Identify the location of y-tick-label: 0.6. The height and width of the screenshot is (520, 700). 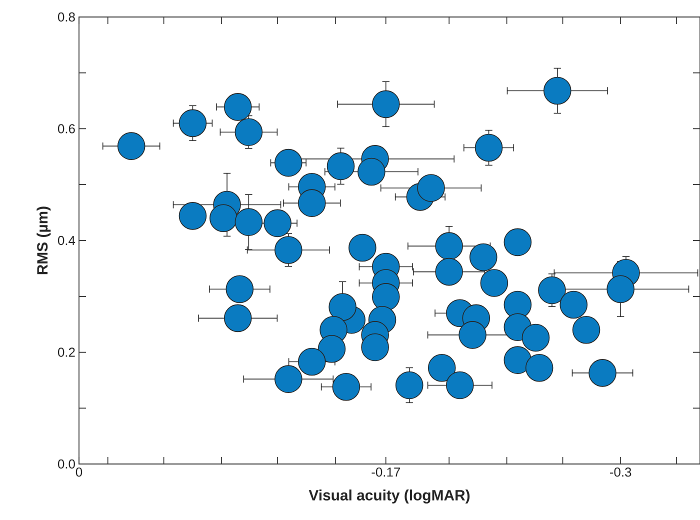
(66, 129).